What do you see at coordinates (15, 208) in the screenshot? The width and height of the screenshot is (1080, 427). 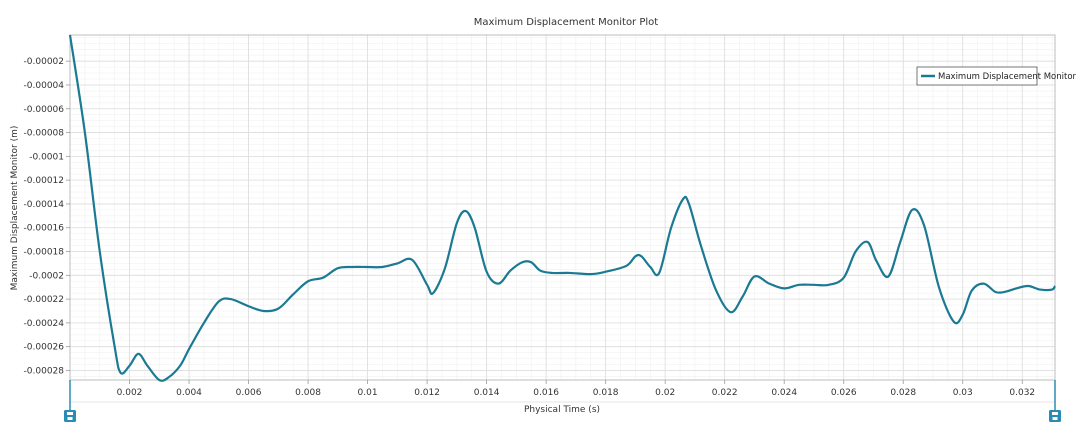 I see `y-axis-title: Maximum Displacement Monitor (m)` at bounding box center [15, 208].